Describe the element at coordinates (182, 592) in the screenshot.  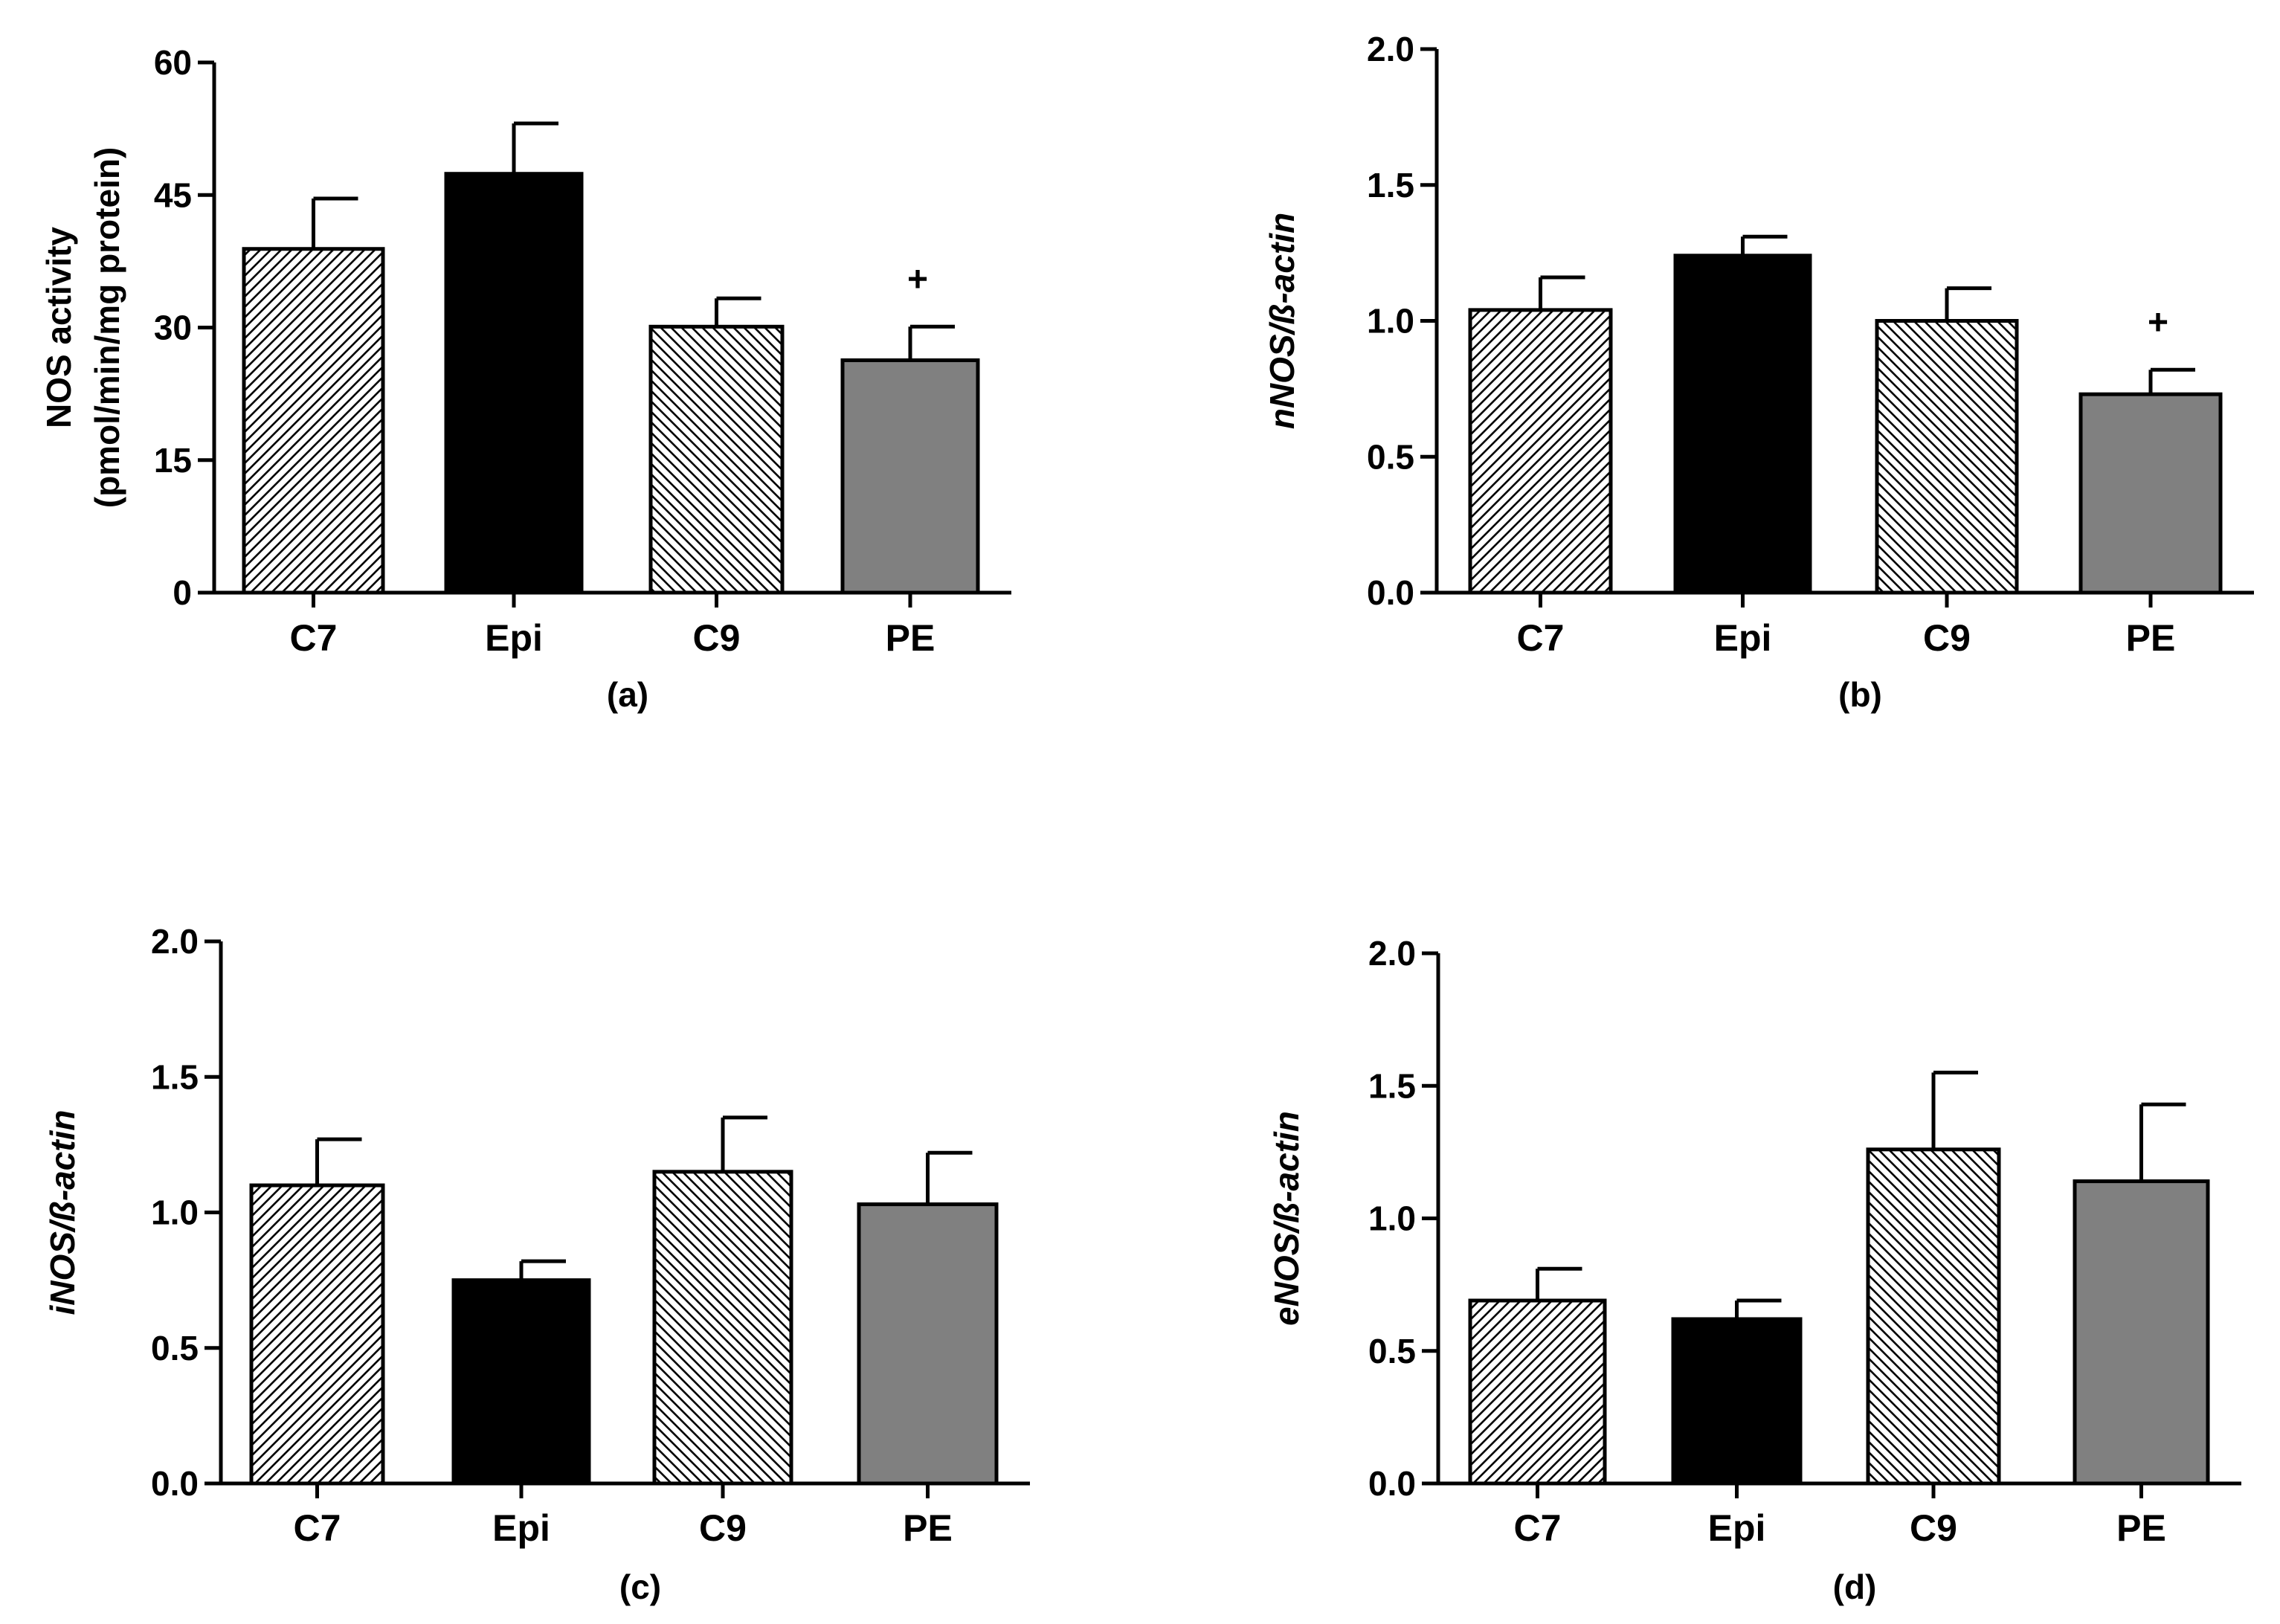
I see `y-tick-label: 0` at that location.